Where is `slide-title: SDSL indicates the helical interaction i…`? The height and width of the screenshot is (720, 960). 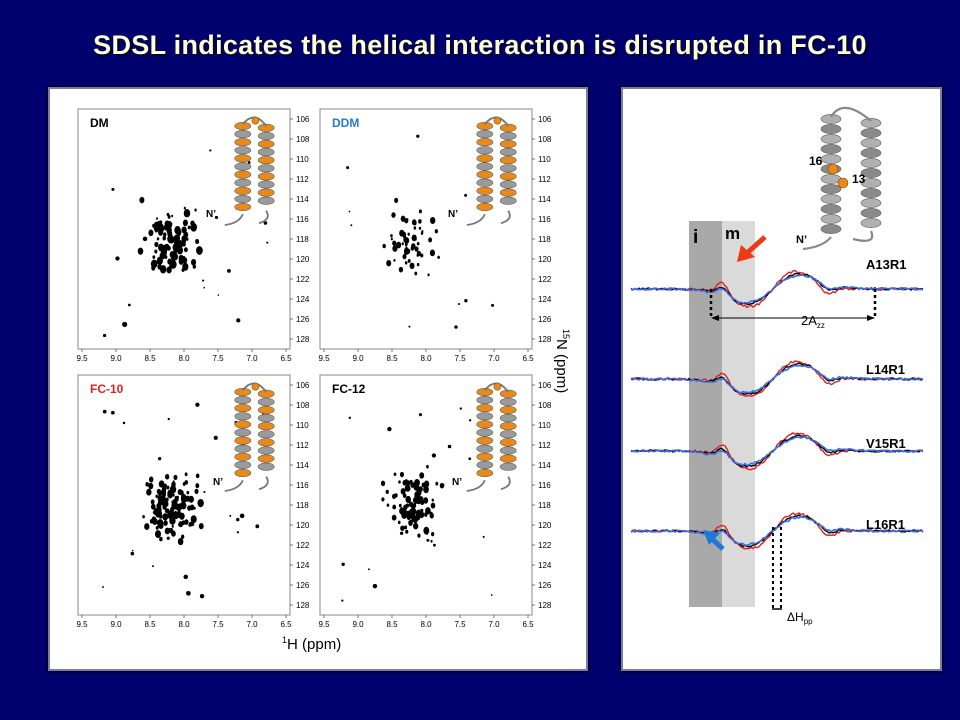
slide-title: SDSL indicates the helical interaction i… is located at coordinates (480, 45).